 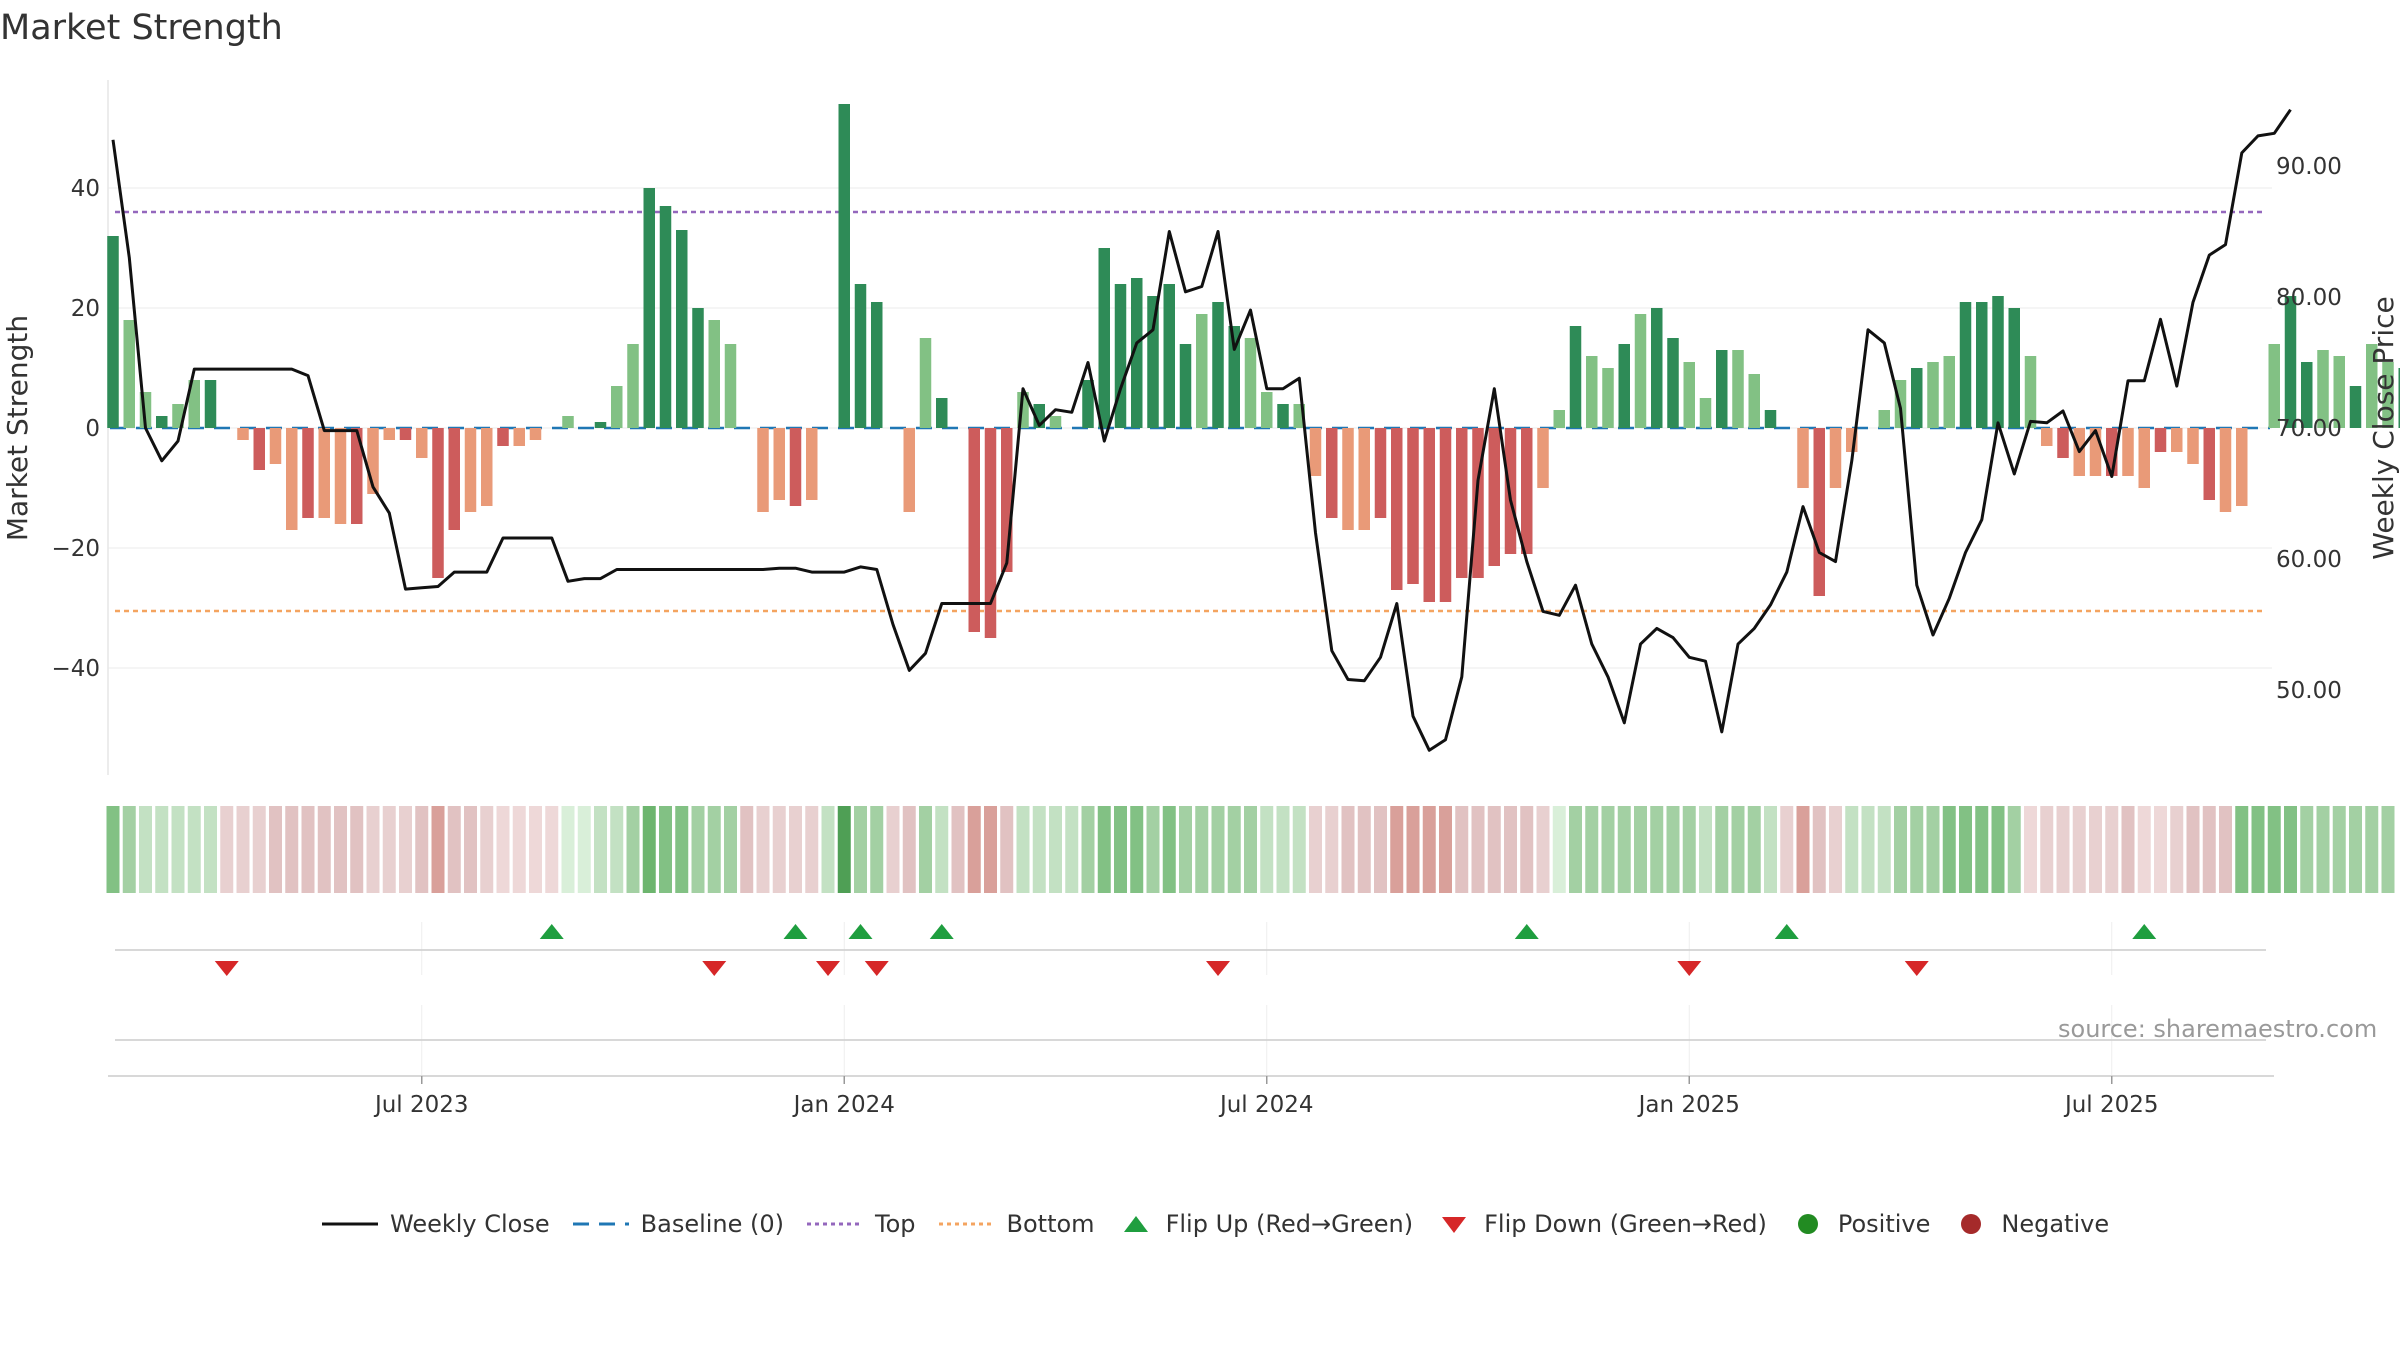 What do you see at coordinates (2309, 691) in the screenshot?
I see `y-tick-label-right: 50.00` at bounding box center [2309, 691].